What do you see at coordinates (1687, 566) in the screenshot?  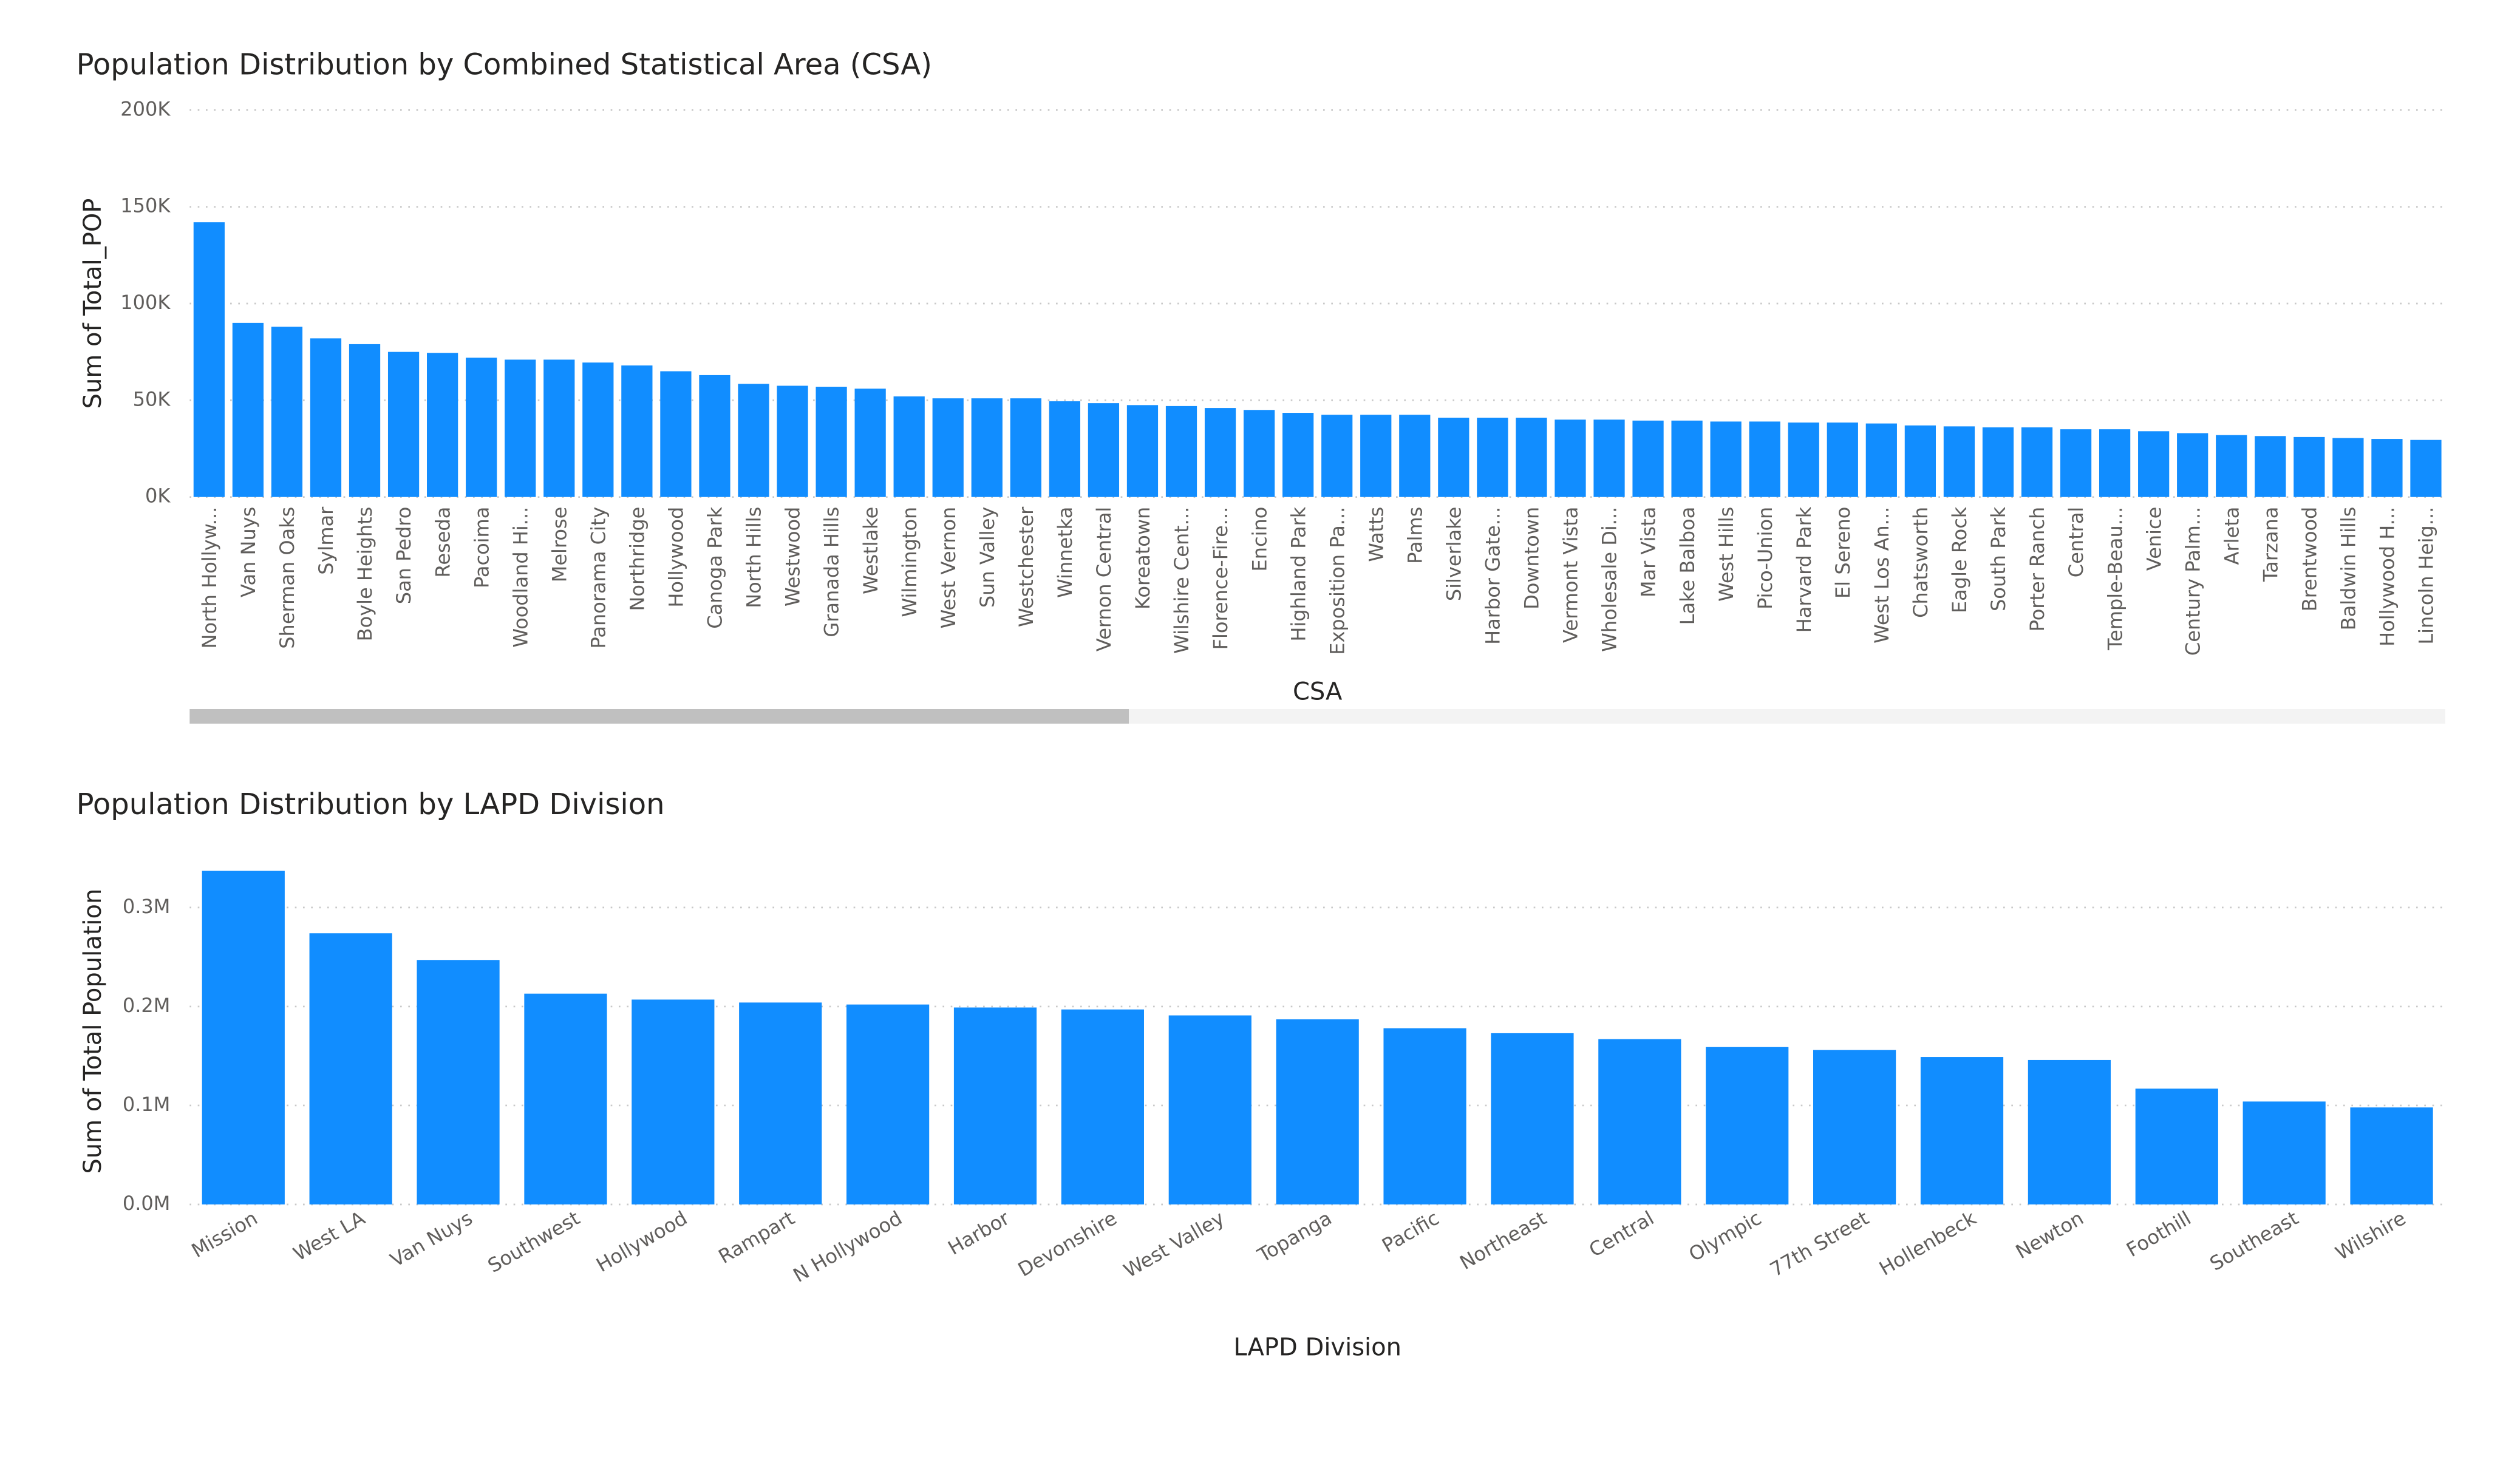 I see `x-tick-label: Lake Balboa` at bounding box center [1687, 566].